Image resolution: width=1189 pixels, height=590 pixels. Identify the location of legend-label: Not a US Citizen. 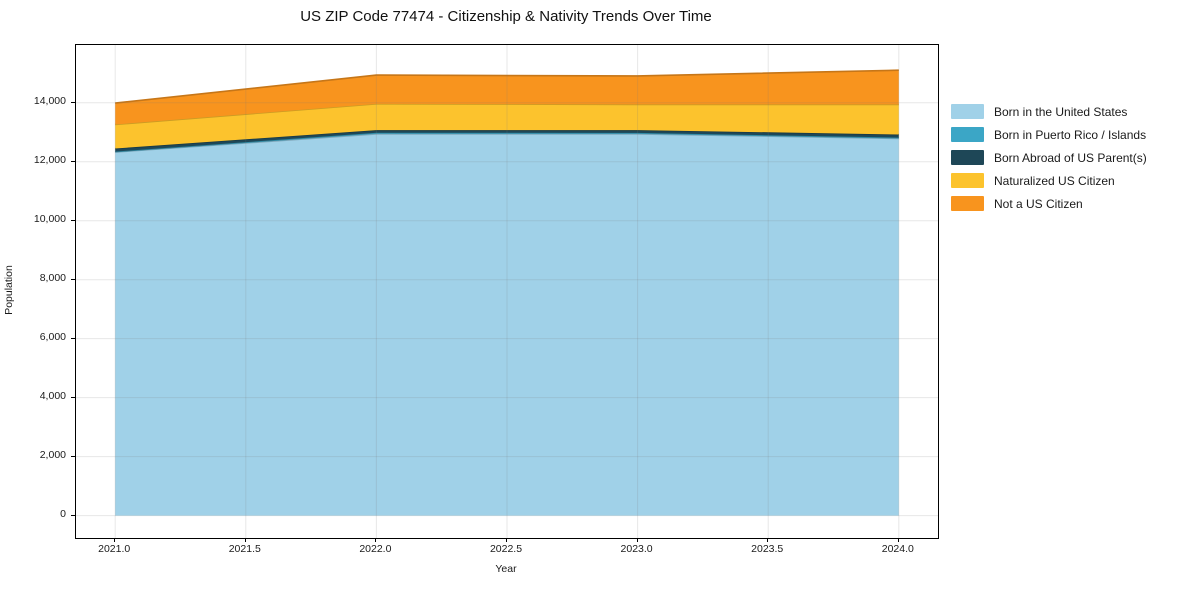
(1038, 203).